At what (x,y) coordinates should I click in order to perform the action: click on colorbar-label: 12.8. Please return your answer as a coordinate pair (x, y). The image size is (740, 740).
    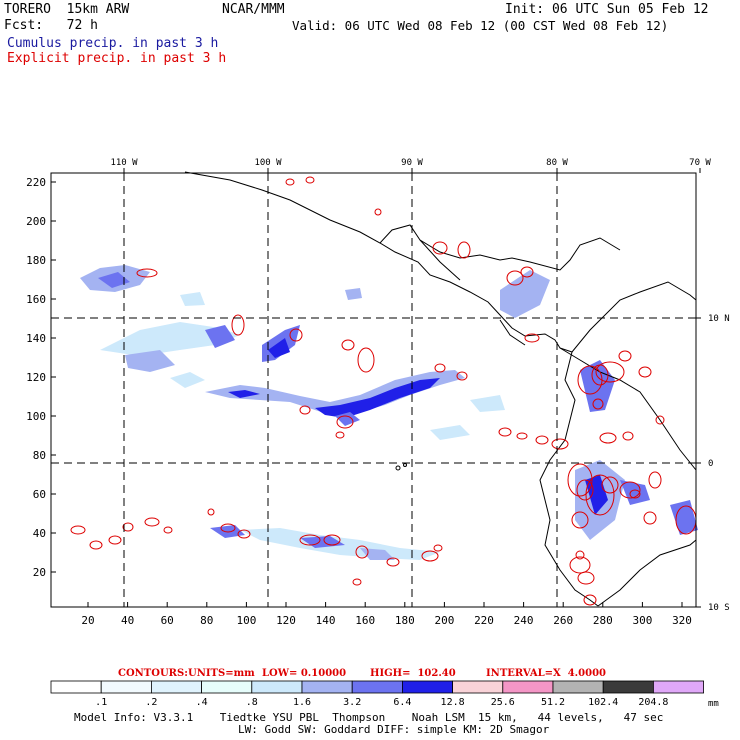
    Looking at the image, I should click on (453, 702).